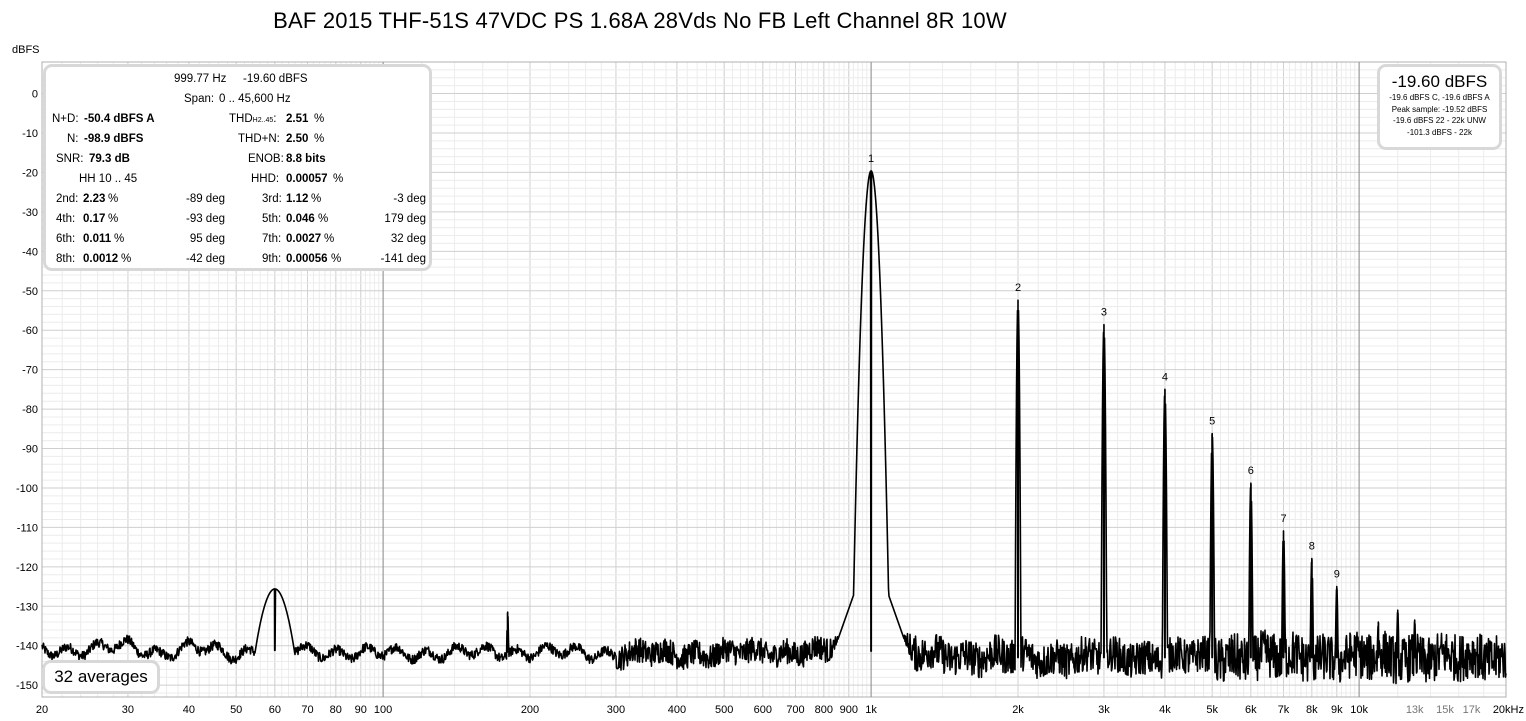 Image resolution: width=1526 pixels, height=721 pixels. I want to click on harmonic-phase: -93 deg, so click(205, 219).